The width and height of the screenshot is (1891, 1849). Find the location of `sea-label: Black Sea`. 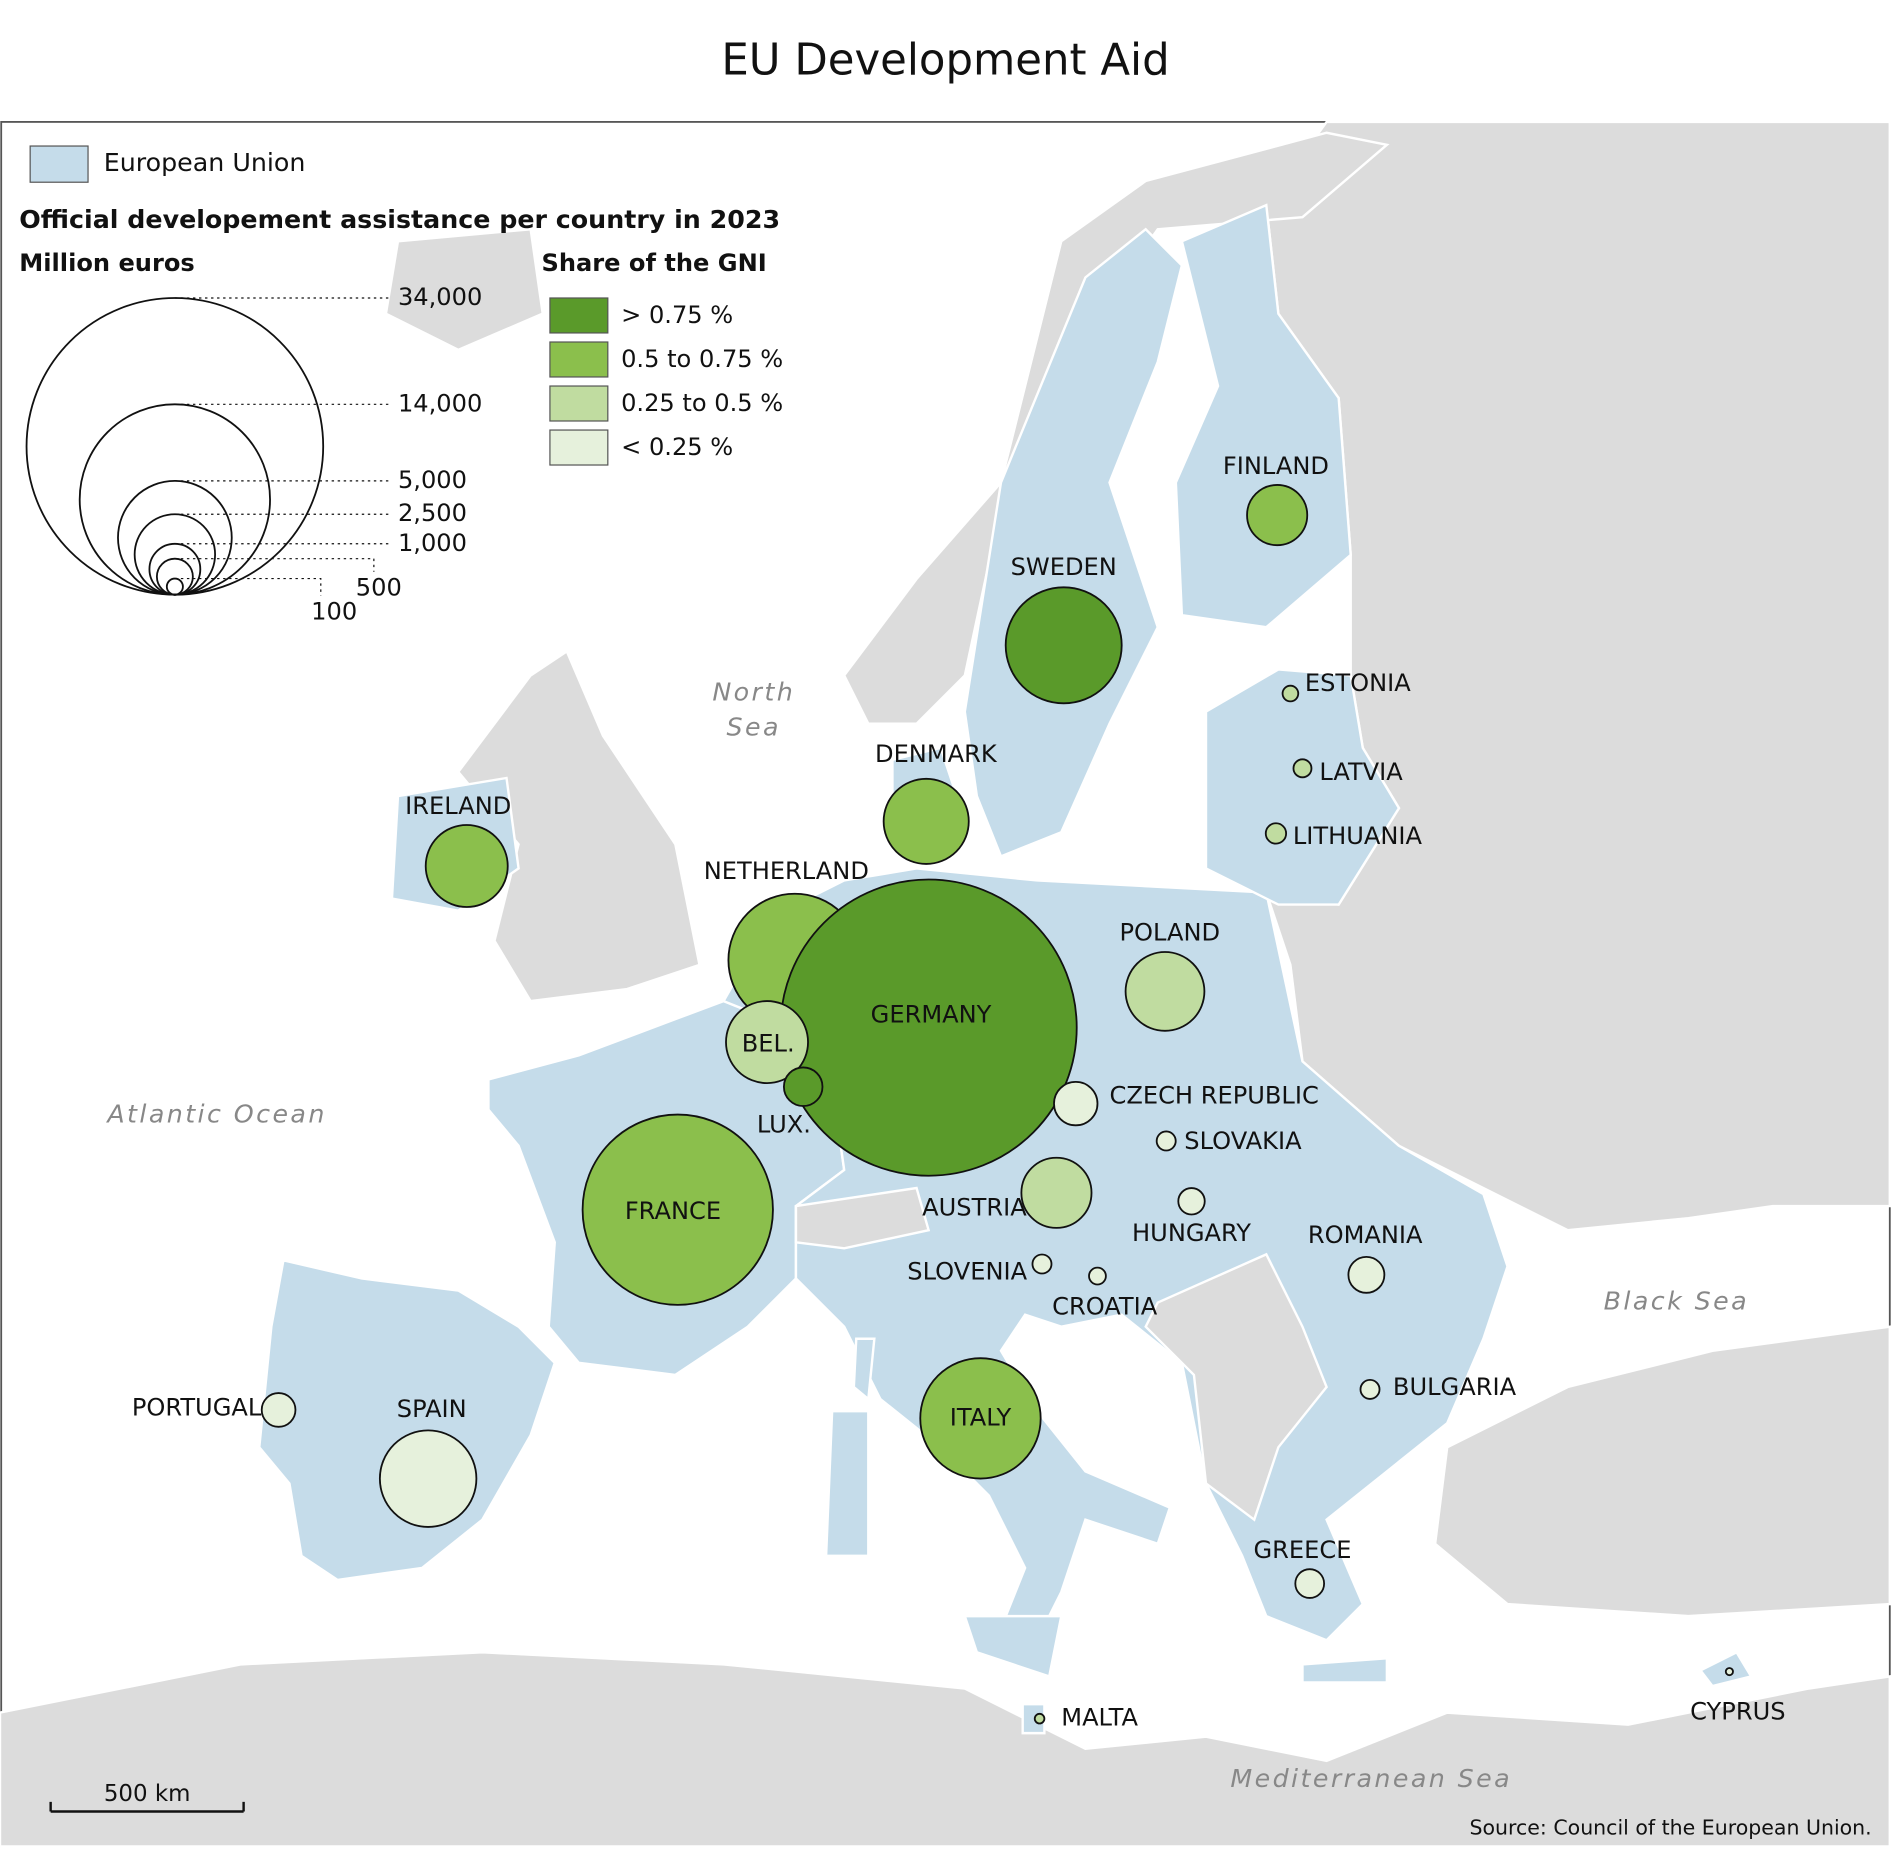

sea-label: Black Sea is located at coordinates (1676, 1301).